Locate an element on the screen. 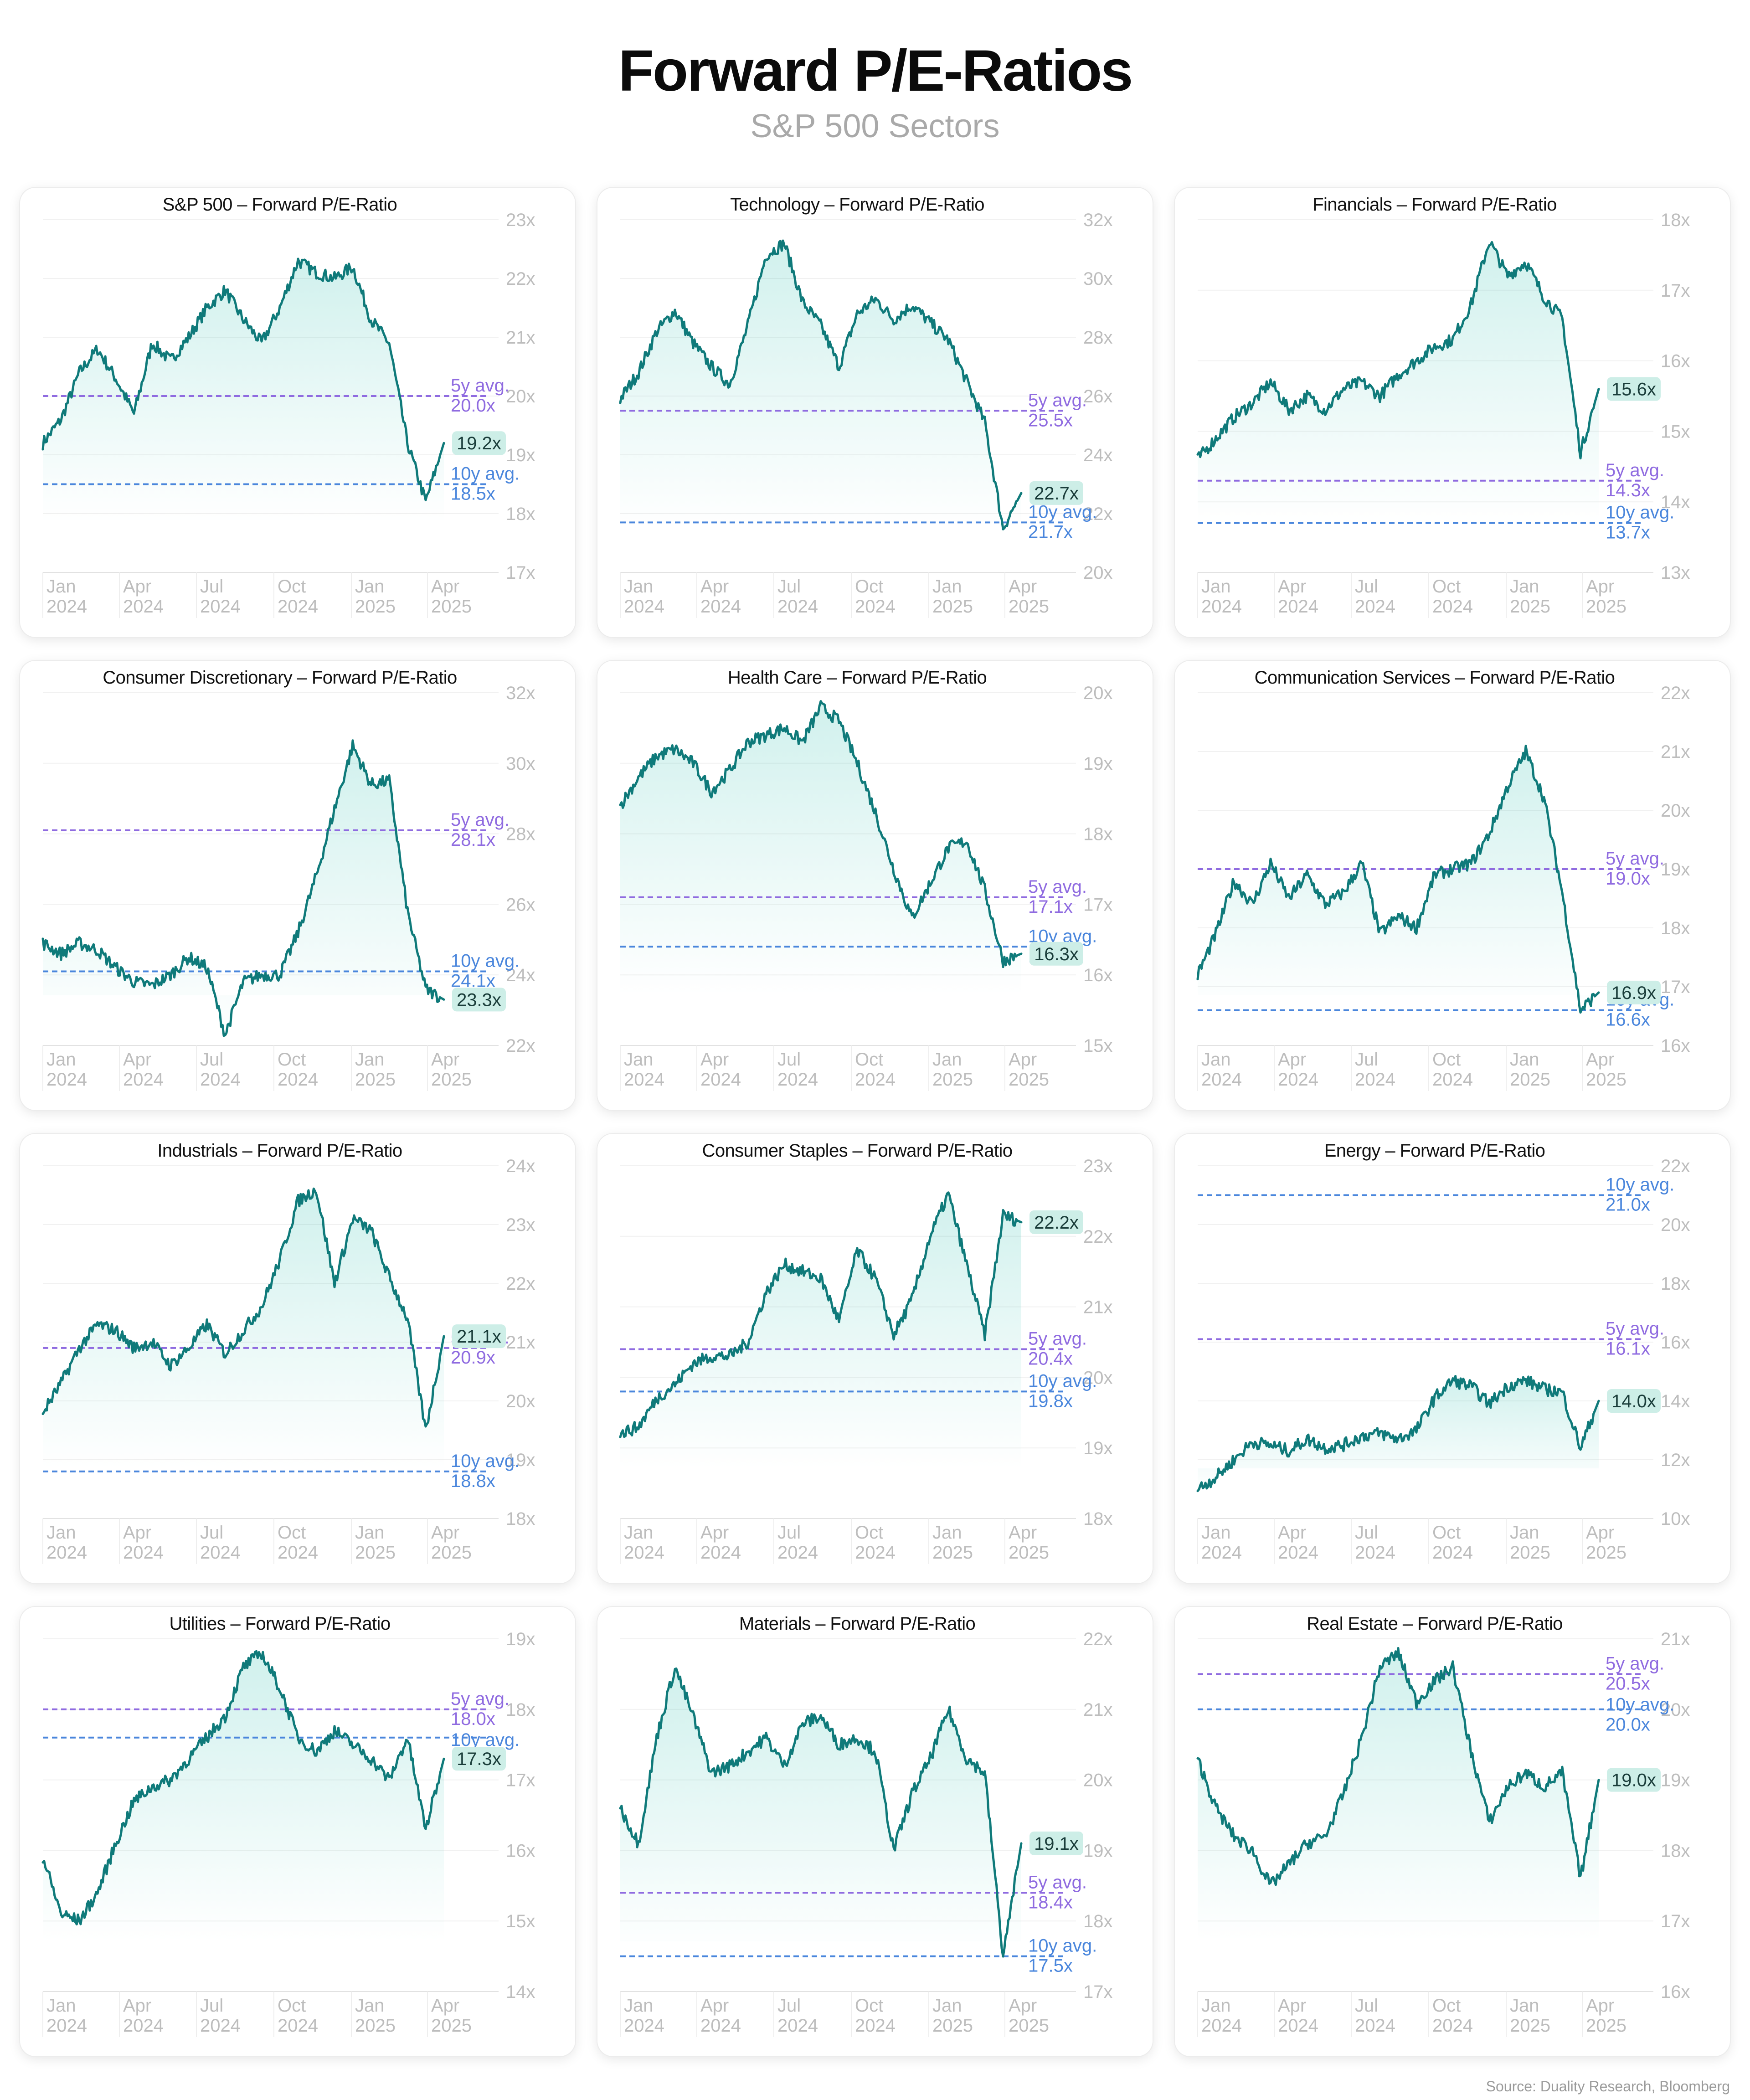 The height and width of the screenshot is (2100, 1750). y-tick-label: 12x is located at coordinates (1676, 1460).